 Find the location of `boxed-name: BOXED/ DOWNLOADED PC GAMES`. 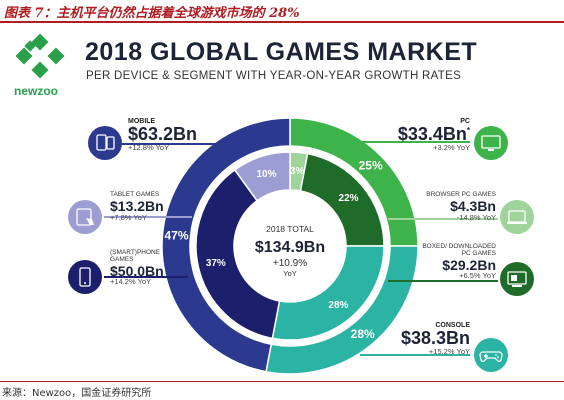

boxed-name: BOXED/ DOWNLOADED PC GAMES is located at coordinates (459, 250).